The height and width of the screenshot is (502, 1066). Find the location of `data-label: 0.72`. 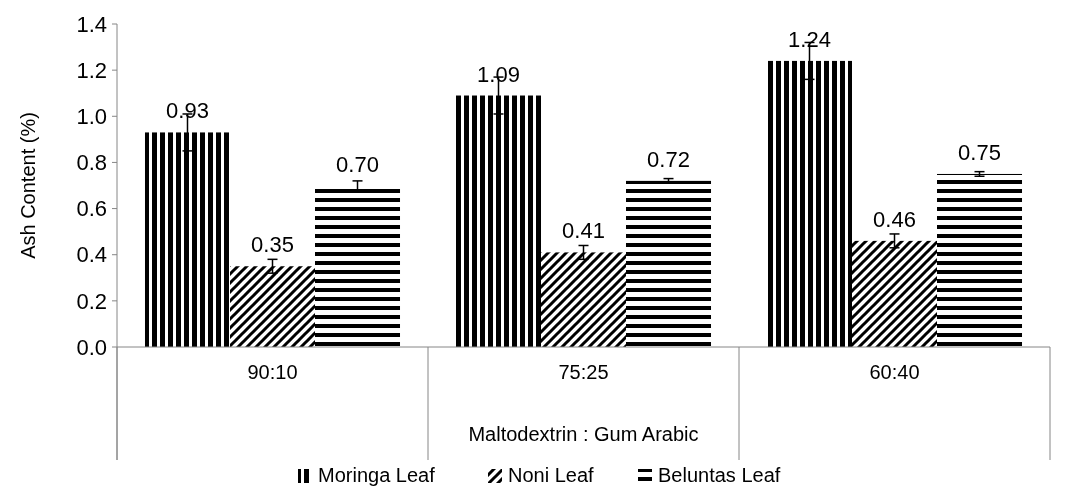

data-label: 0.72 is located at coordinates (668, 159).